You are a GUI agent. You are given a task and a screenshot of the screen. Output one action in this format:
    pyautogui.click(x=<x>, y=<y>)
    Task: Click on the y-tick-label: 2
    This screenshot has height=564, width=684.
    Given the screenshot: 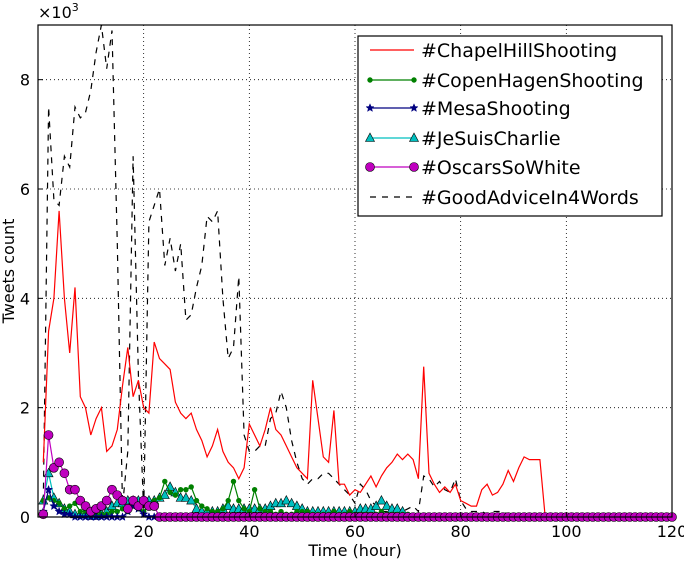 What is the action you would take?
    pyautogui.click(x=25, y=408)
    